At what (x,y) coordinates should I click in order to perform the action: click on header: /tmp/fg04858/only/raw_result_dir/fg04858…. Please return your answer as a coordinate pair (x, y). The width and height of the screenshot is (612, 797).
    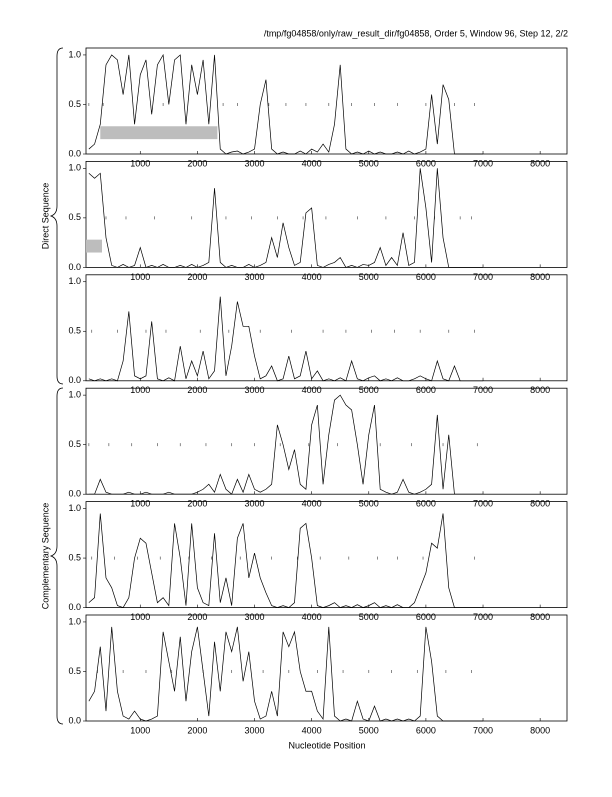
    Looking at the image, I should click on (416, 33).